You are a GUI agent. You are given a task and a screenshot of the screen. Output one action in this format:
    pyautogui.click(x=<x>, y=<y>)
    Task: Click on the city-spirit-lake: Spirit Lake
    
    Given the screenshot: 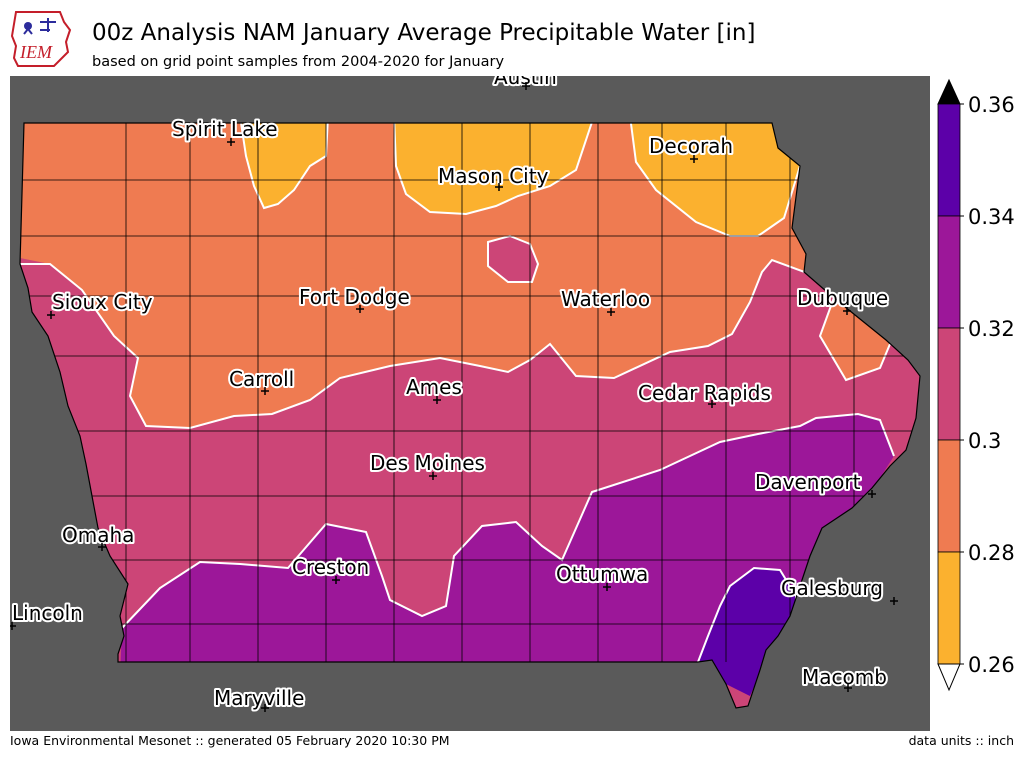 What is the action you would take?
    pyautogui.click(x=225, y=130)
    